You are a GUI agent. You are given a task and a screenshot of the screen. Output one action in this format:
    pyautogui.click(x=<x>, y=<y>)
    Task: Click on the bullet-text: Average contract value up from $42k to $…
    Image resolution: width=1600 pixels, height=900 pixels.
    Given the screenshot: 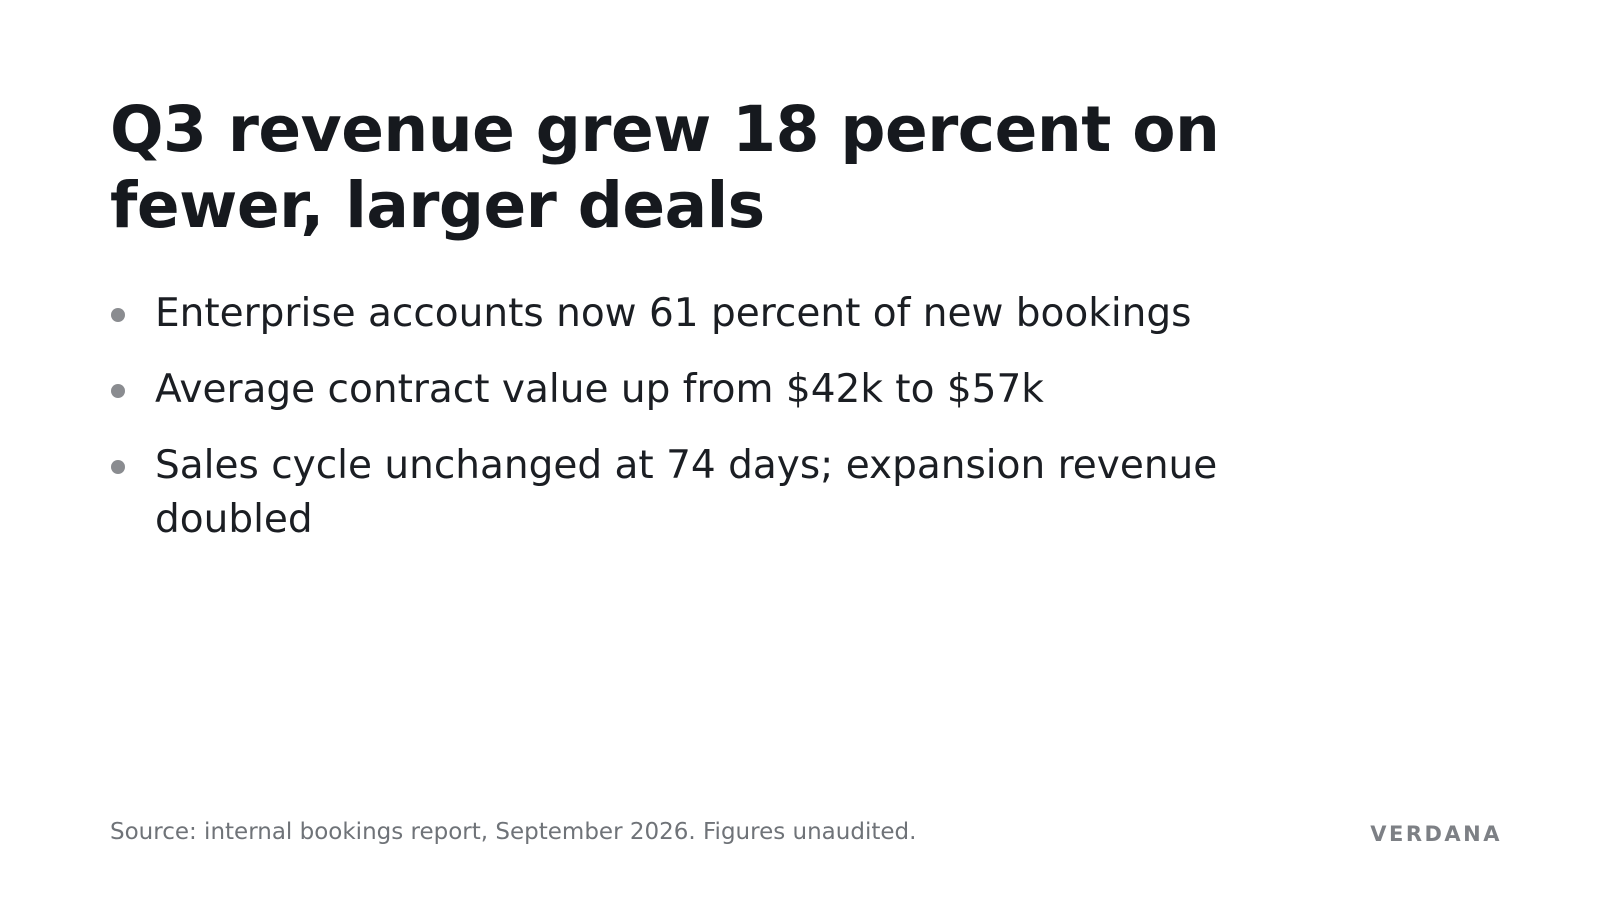 What is the action you would take?
    pyautogui.click(x=599, y=389)
    